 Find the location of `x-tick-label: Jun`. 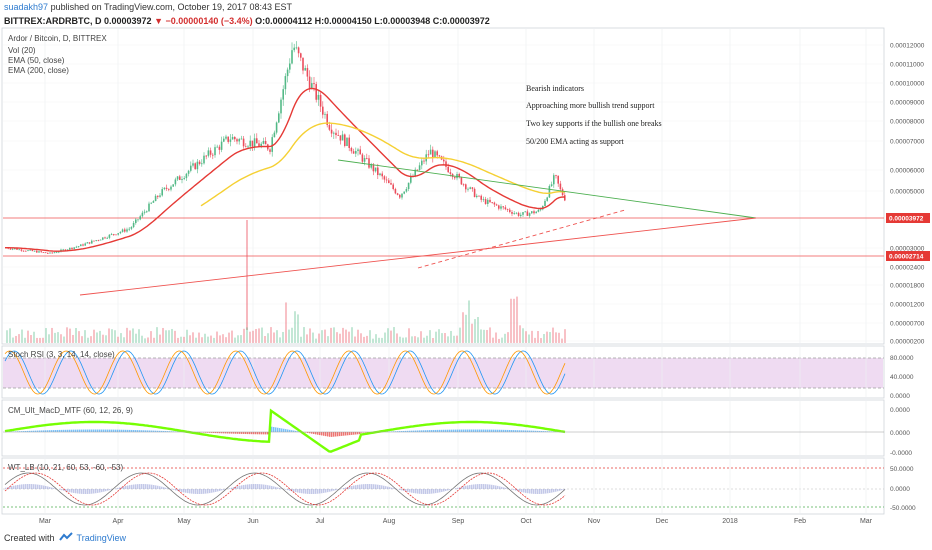

x-tick-label: Jun is located at coordinates (252, 521).